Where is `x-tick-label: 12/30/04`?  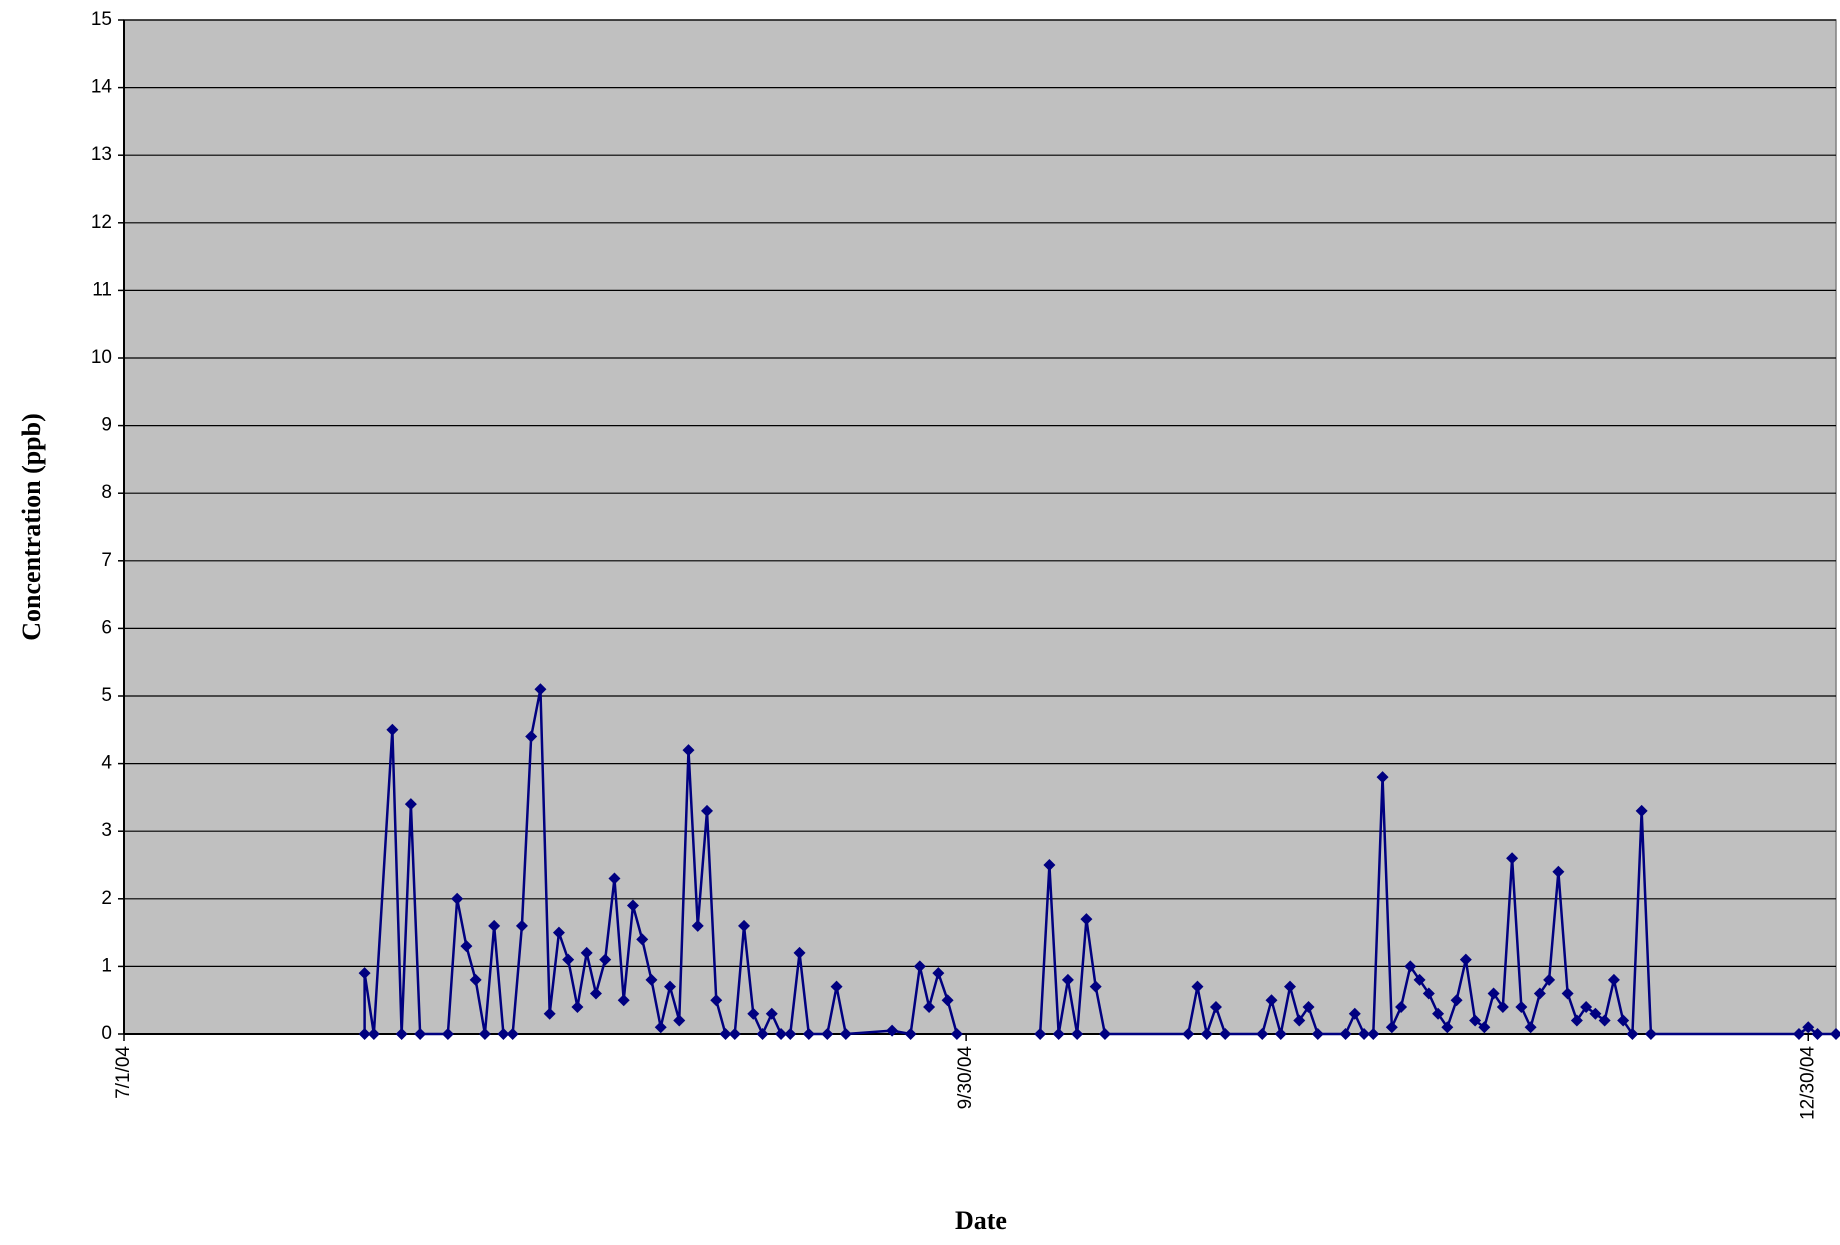 x-tick-label: 12/30/04 is located at coordinates (1807, 1083).